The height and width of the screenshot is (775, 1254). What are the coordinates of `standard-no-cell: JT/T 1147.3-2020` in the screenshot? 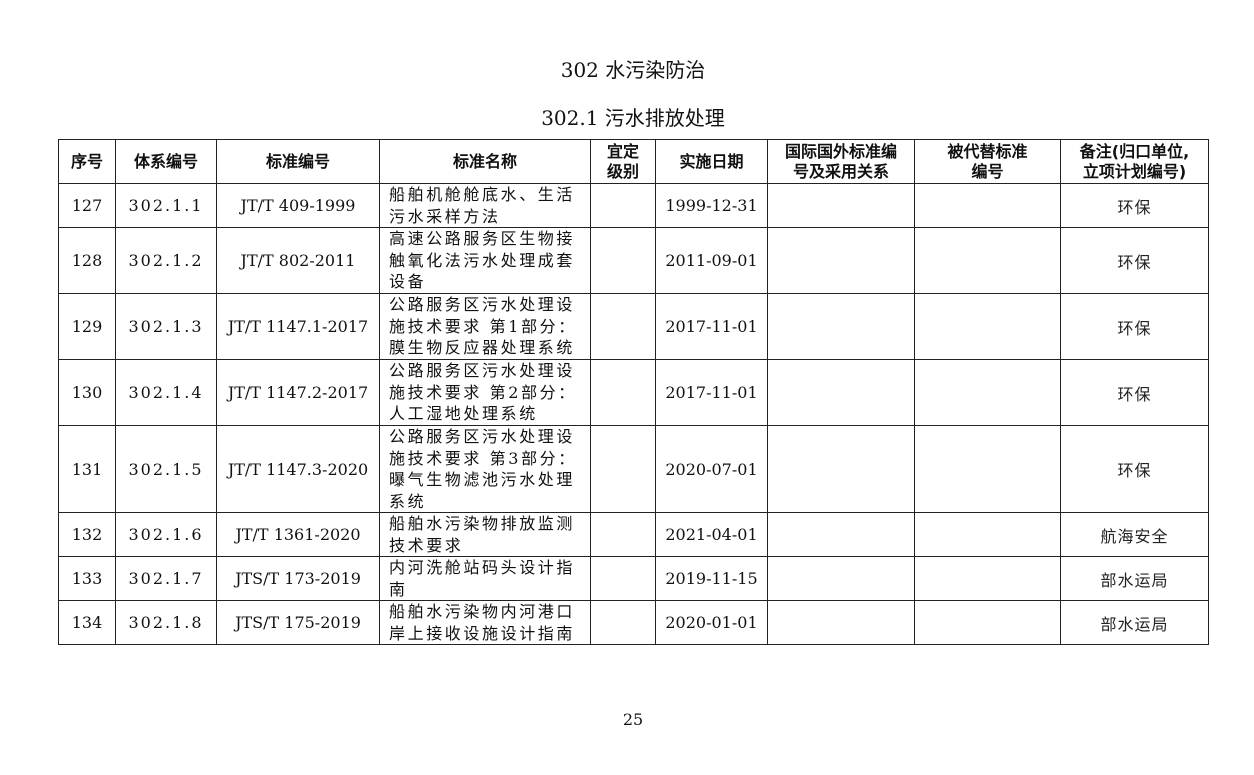 It's located at (298, 469).